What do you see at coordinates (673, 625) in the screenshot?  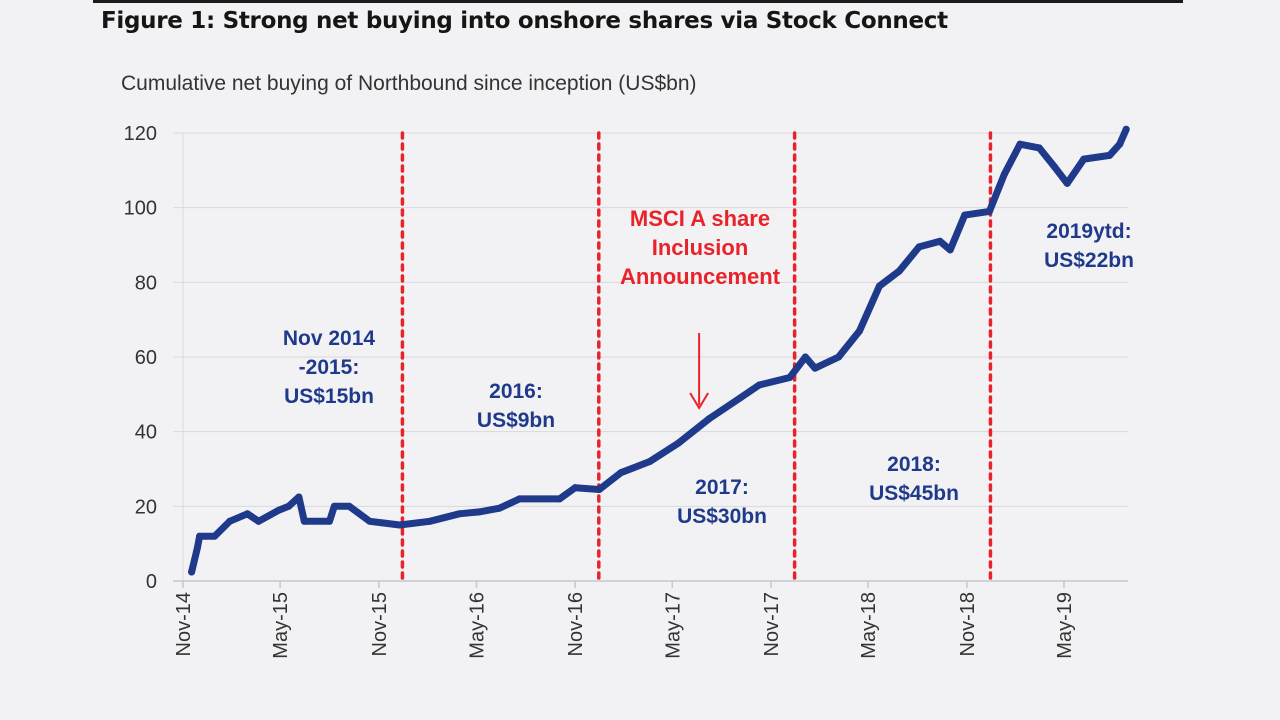 I see `x-tick-label: May-17` at bounding box center [673, 625].